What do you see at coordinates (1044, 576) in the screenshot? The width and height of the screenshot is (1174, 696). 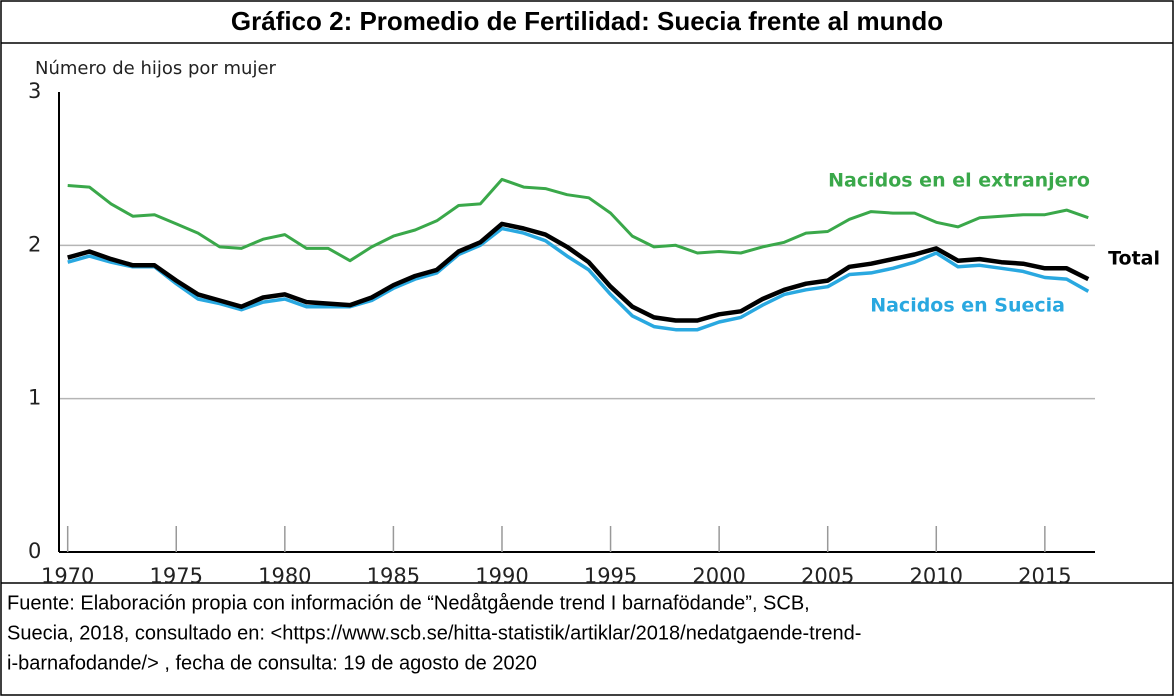 I see `x-tick-label: 2015` at bounding box center [1044, 576].